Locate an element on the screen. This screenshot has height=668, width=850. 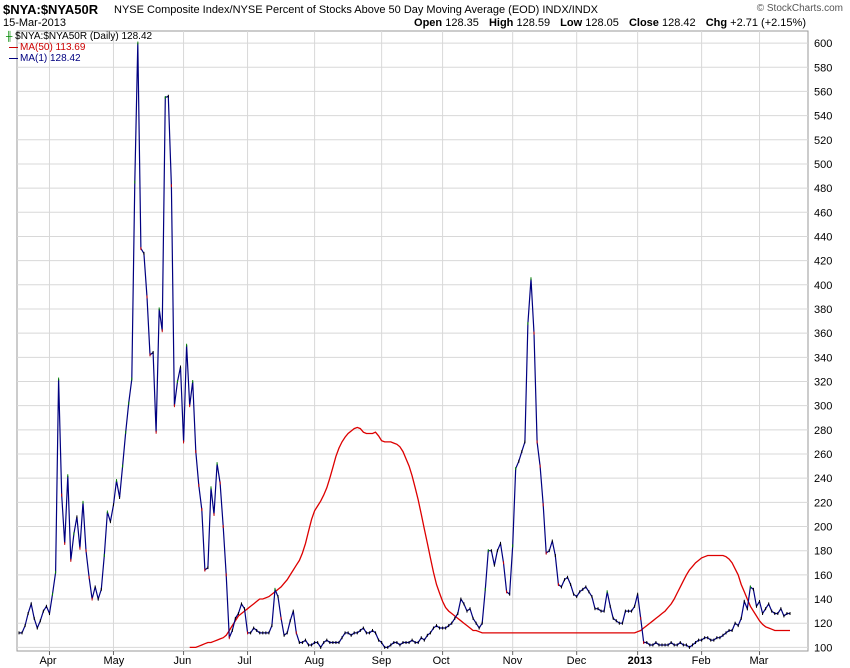
close-label: Close is located at coordinates (643, 23).